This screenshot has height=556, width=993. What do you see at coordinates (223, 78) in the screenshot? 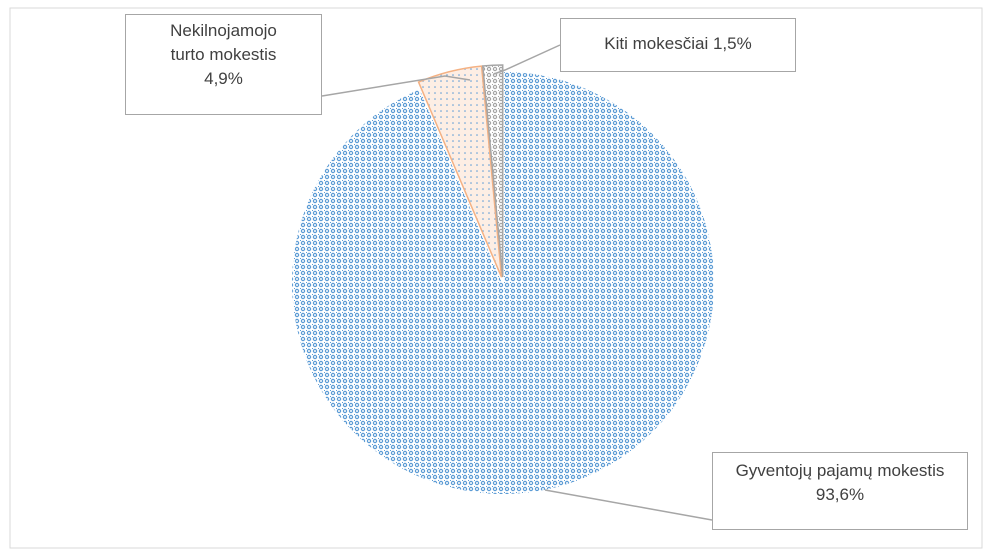
I see `label-value: 4,9%` at bounding box center [223, 78].